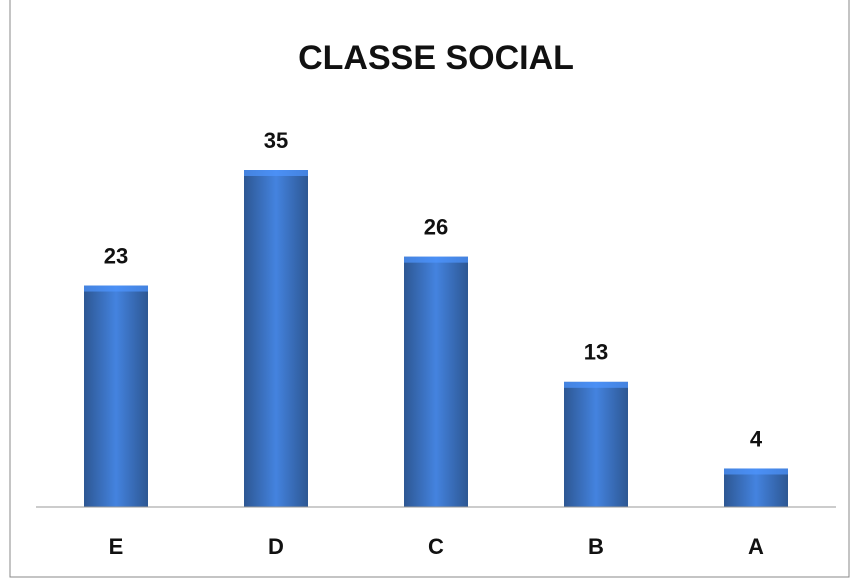 The width and height of the screenshot is (852, 580). I want to click on x-tick-label: D, so click(276, 546).